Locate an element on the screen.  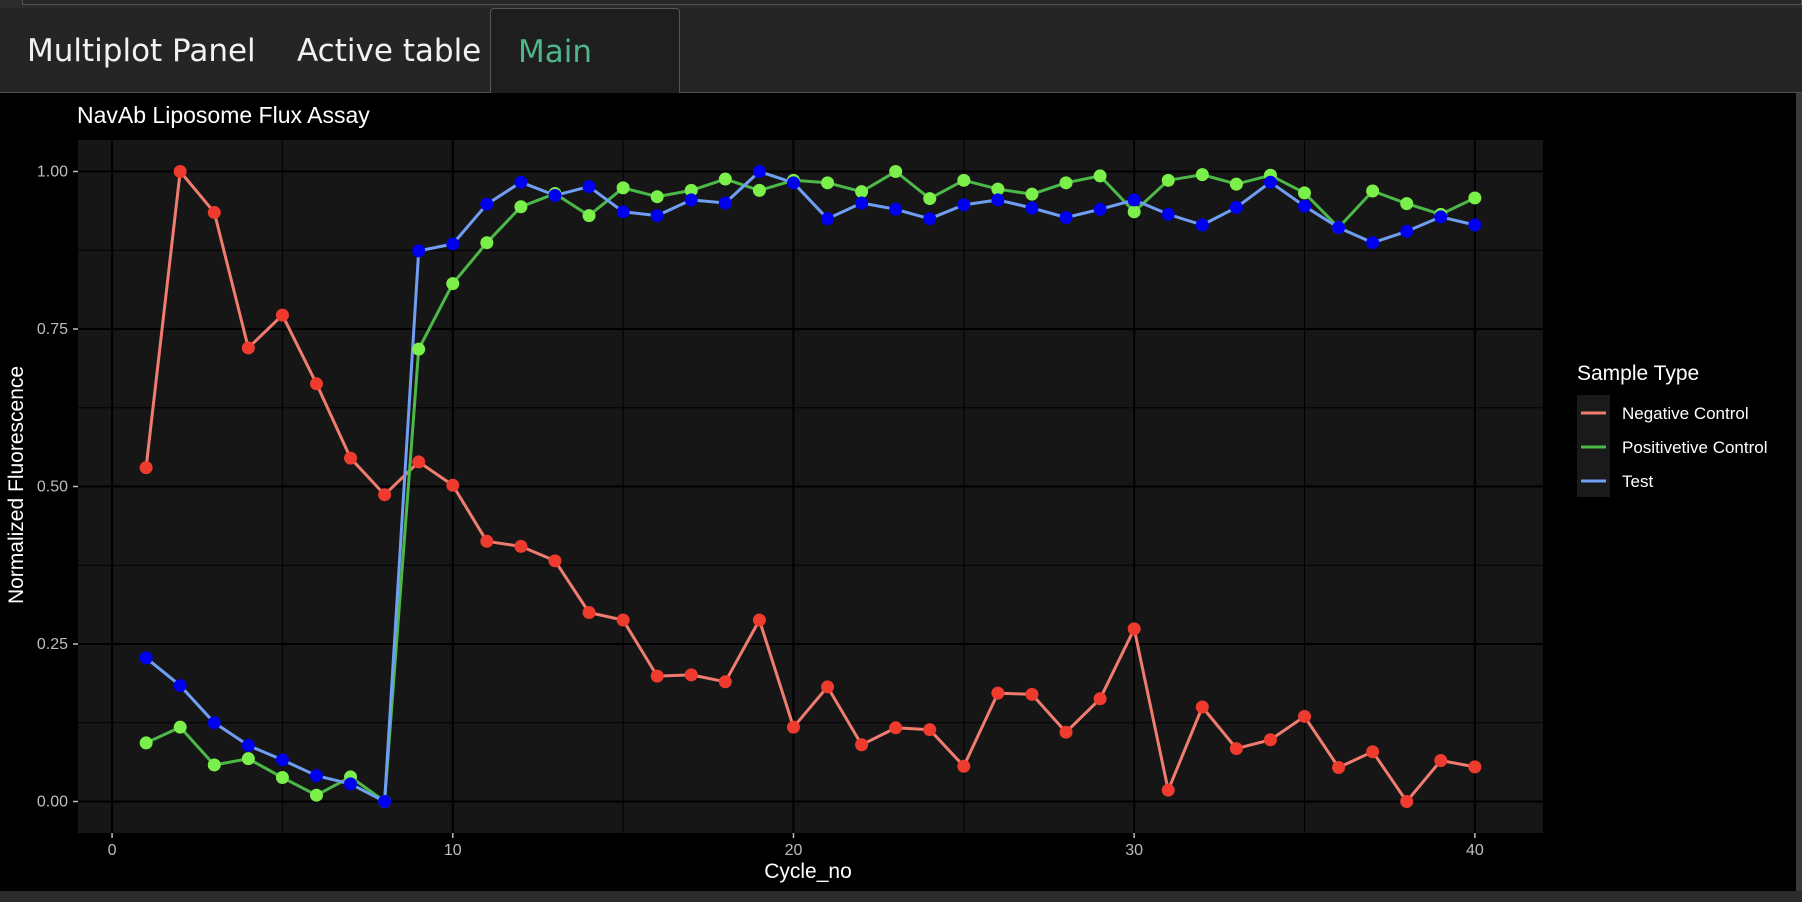
top-input-frame is located at coordinates (912, 2).